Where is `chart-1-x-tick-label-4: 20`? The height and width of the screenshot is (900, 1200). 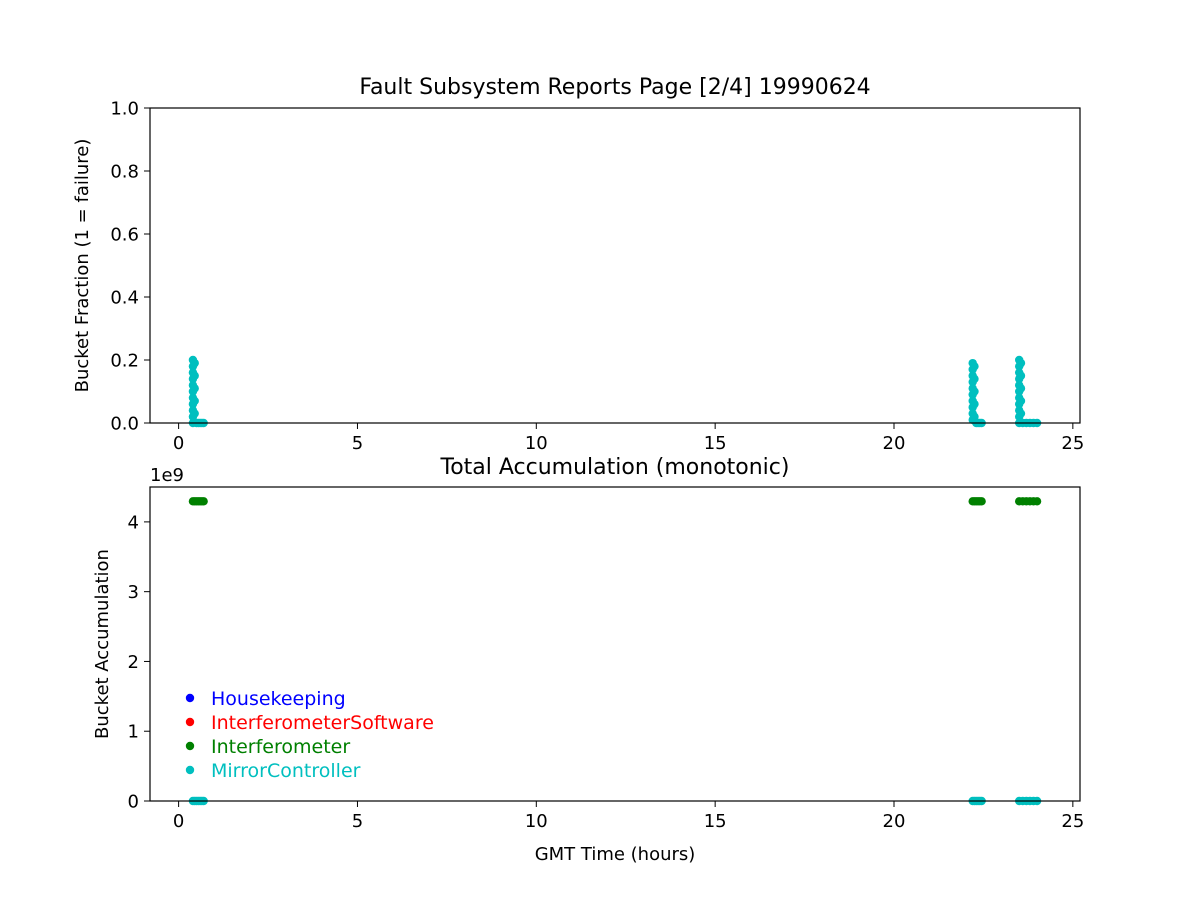
chart-1-x-tick-label-4: 20 is located at coordinates (894, 821).